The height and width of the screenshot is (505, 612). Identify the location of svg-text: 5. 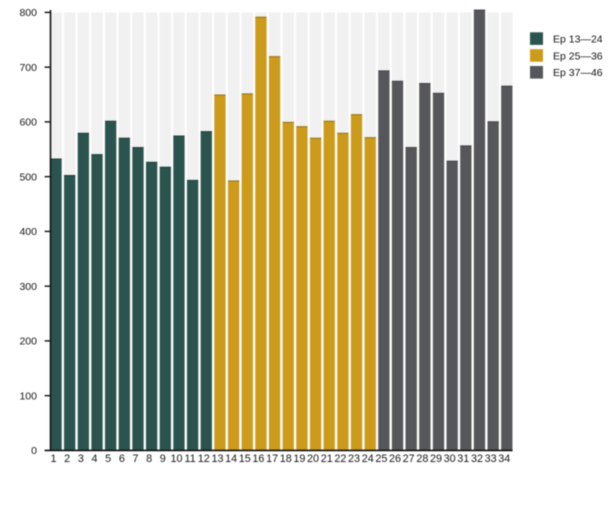
(108, 459).